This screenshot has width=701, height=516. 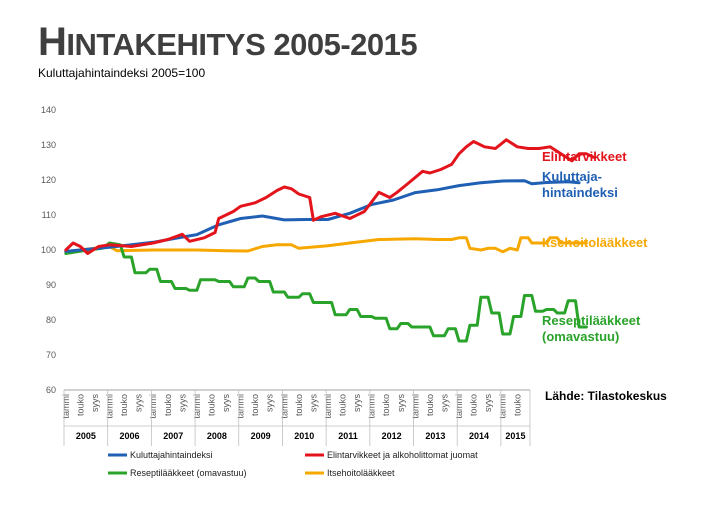 What do you see at coordinates (48, 110) in the screenshot?
I see `y-tick-label: 140` at bounding box center [48, 110].